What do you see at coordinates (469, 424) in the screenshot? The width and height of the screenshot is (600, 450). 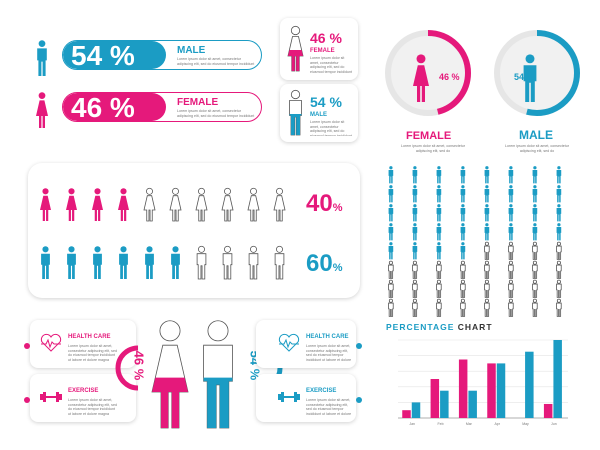 I see `x-tick-label: Mar` at bounding box center [469, 424].